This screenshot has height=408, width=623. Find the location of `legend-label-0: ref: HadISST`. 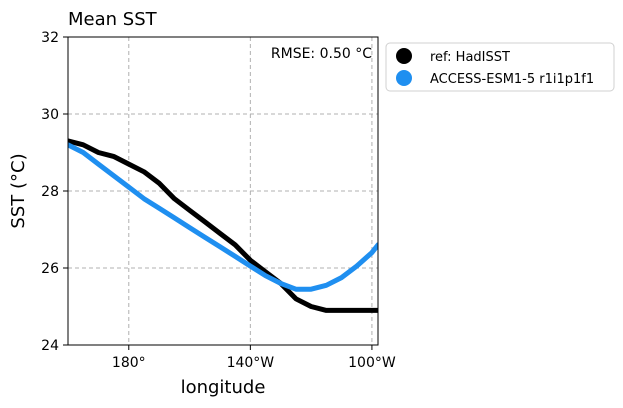

legend-label-0: ref: HadISST is located at coordinates (470, 57).